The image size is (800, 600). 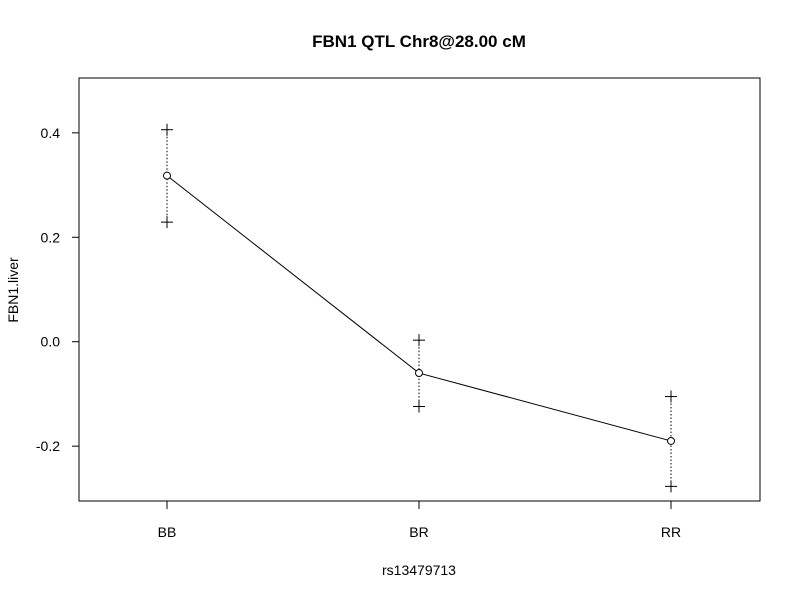 What do you see at coordinates (51, 342) in the screenshot?
I see `y-tick-label: 0.0` at bounding box center [51, 342].